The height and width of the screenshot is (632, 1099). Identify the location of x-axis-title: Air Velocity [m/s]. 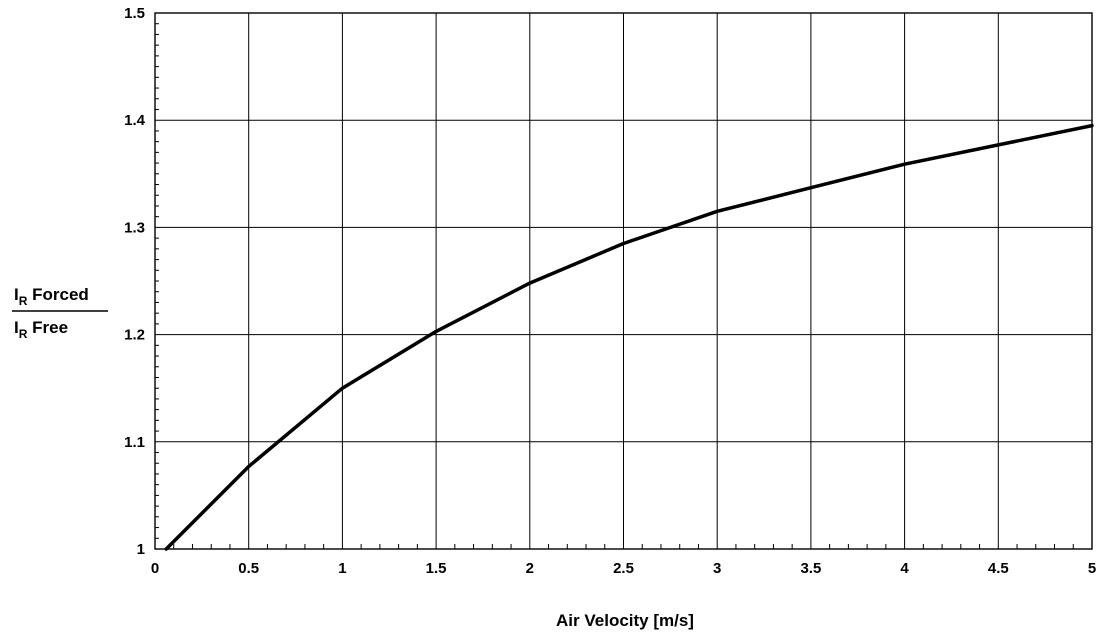
(625, 620).